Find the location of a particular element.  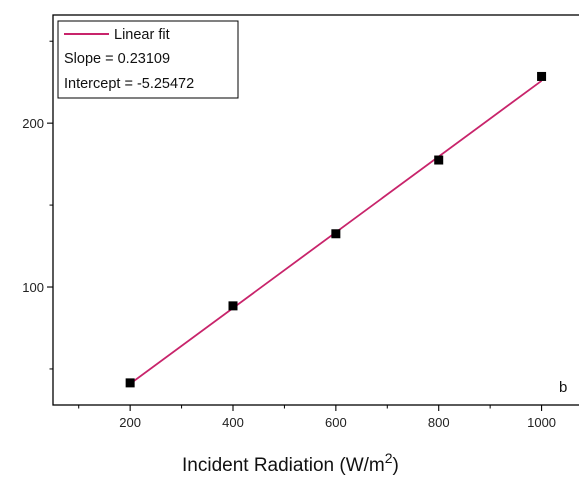

x-axis-title-main: Incident Radiation (W/m is located at coordinates (283, 465).